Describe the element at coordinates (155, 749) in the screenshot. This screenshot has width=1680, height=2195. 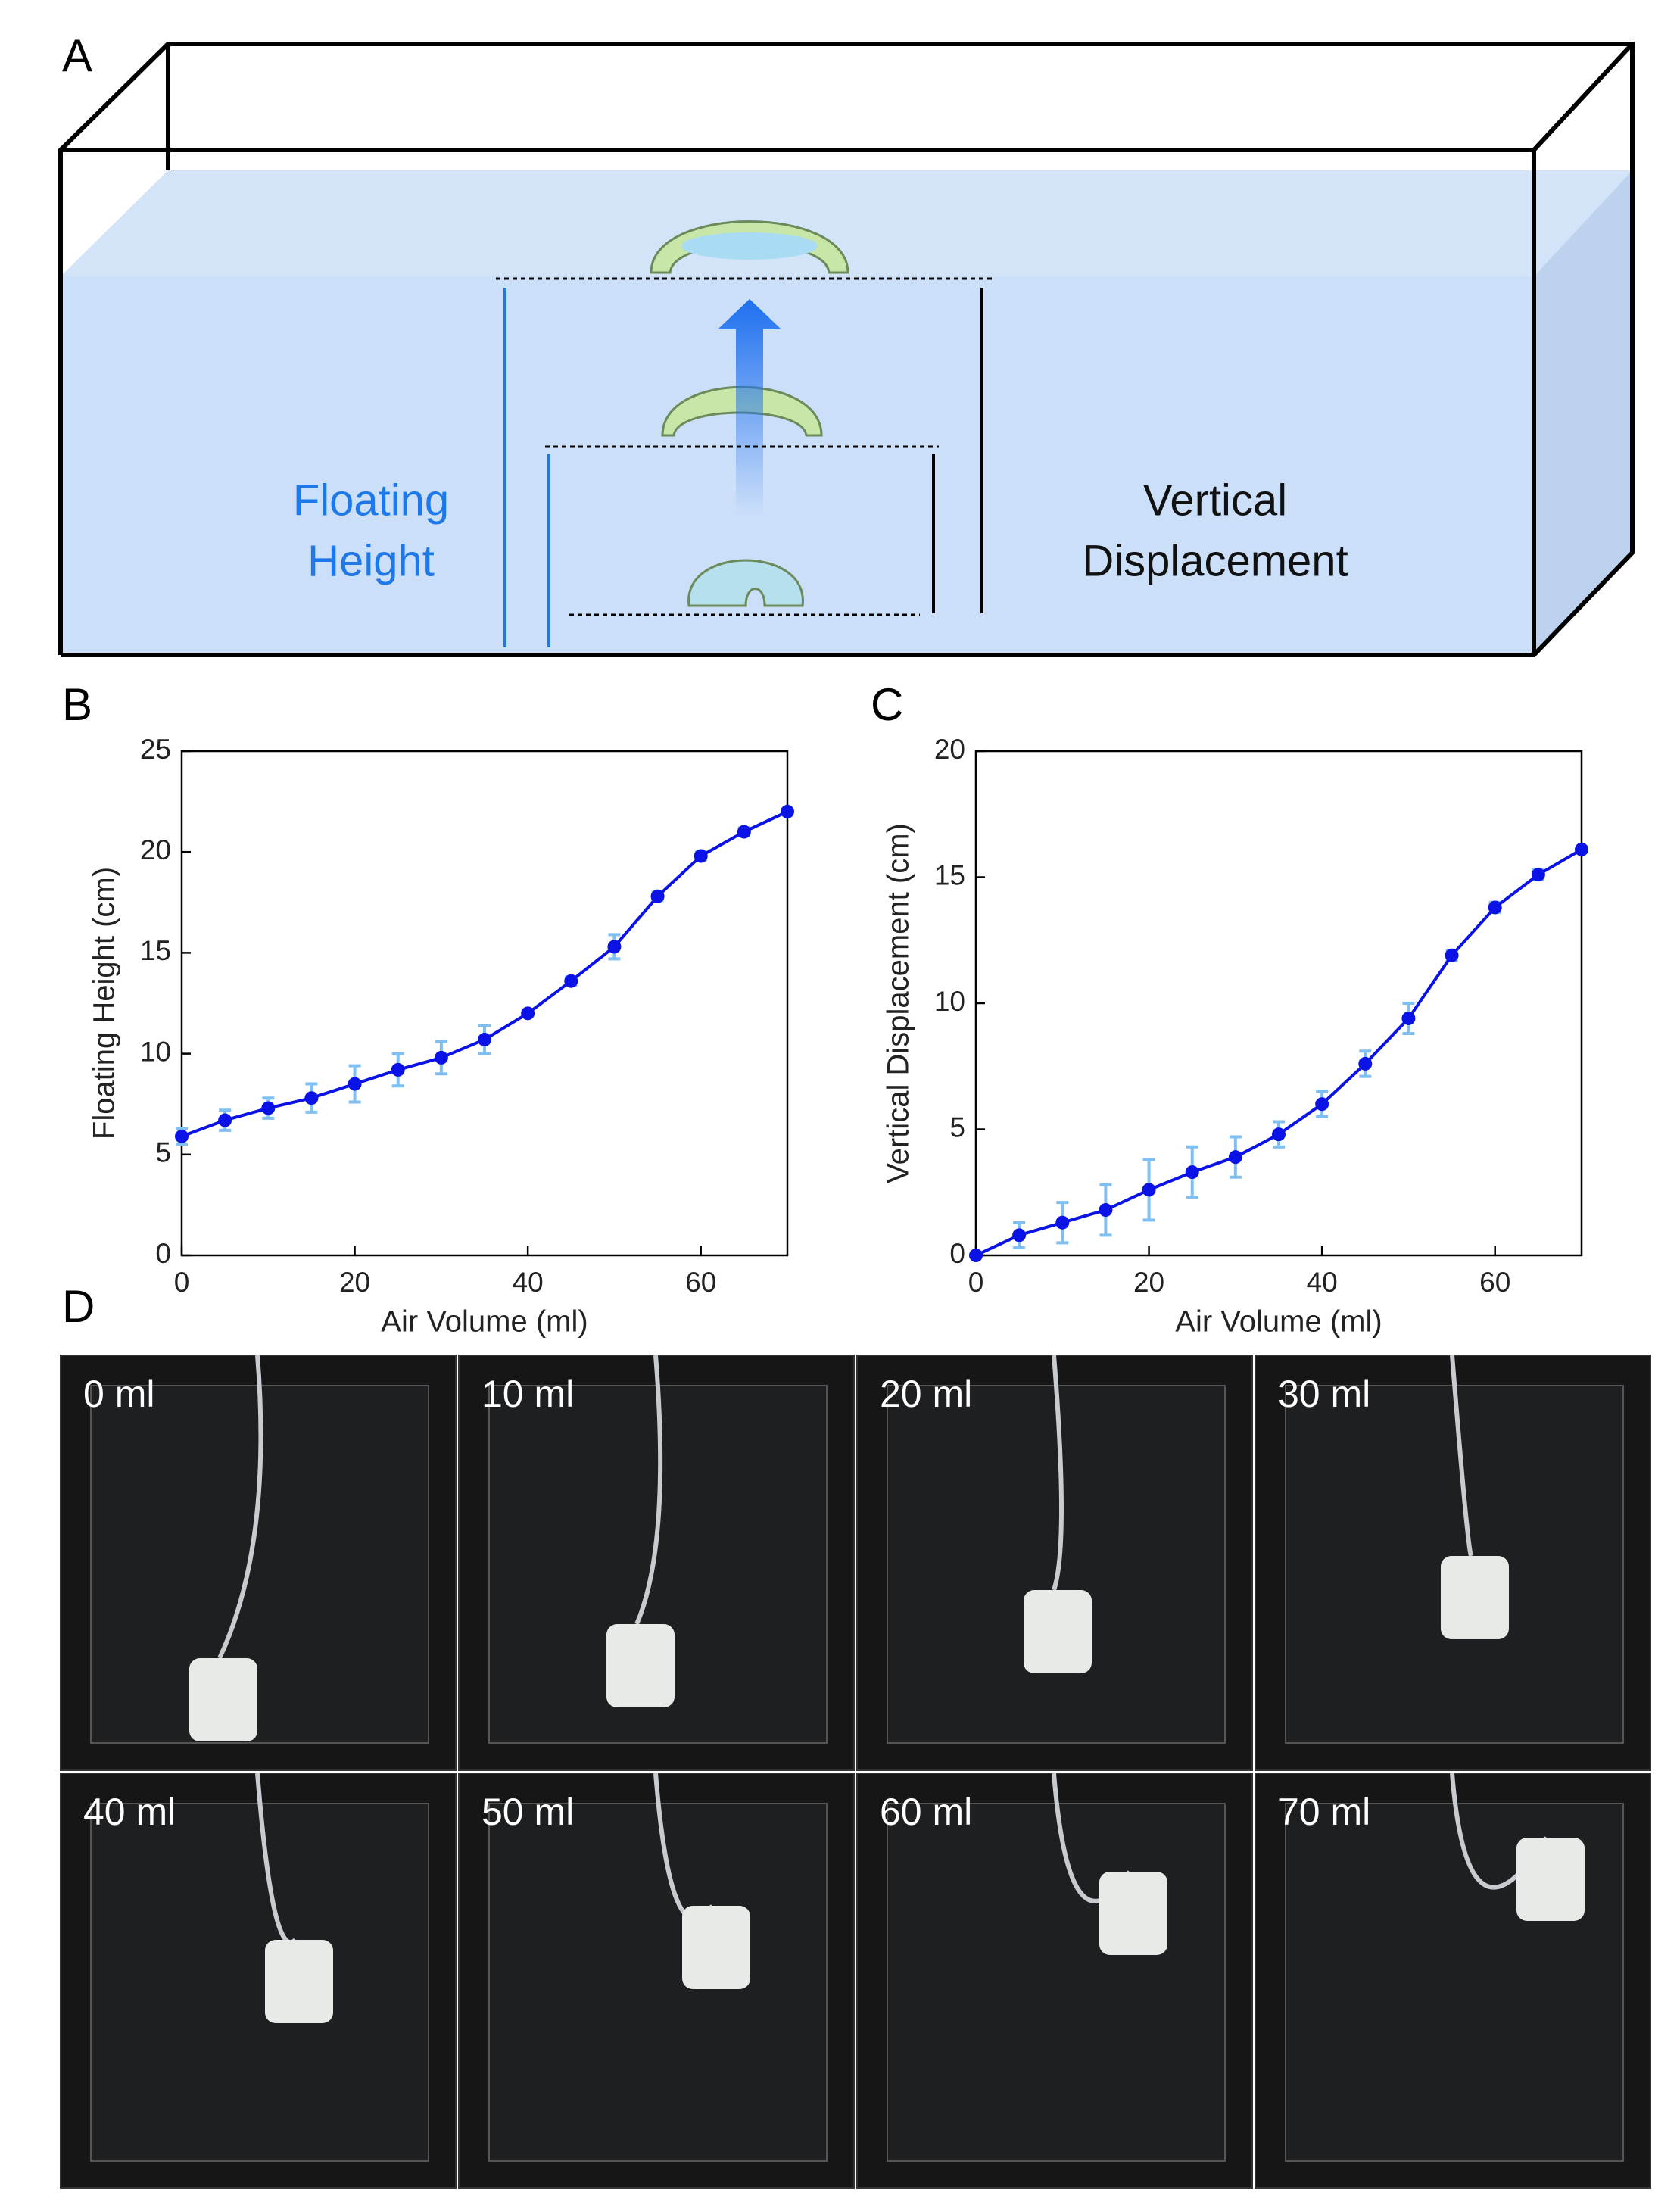
I see `y-tick-label: 25` at that location.